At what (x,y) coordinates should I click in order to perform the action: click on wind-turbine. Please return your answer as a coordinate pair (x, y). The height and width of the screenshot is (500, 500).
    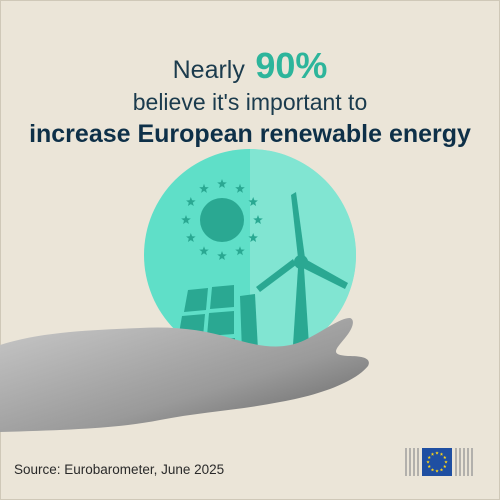
    Looking at the image, I should click on (302, 268).